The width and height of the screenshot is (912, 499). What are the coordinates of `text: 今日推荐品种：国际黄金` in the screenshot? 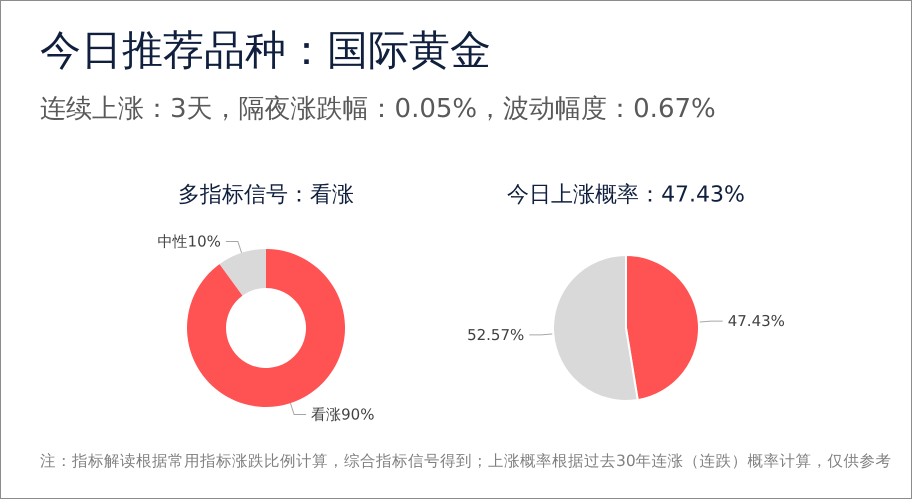 It's located at (265, 50).